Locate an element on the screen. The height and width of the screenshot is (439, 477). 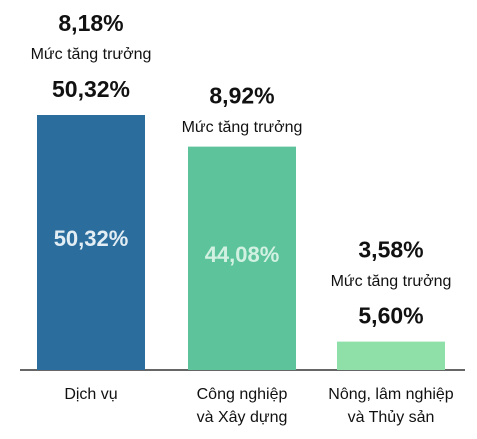
growth-label: 3,58% is located at coordinates (390, 250).